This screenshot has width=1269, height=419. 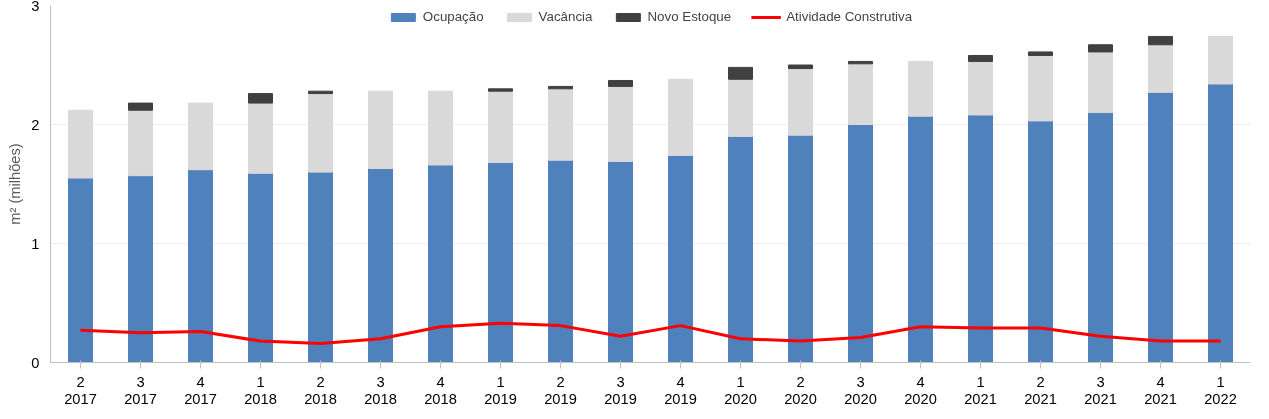 I want to click on x-tick-label: 1 2022, so click(x=1220, y=390).